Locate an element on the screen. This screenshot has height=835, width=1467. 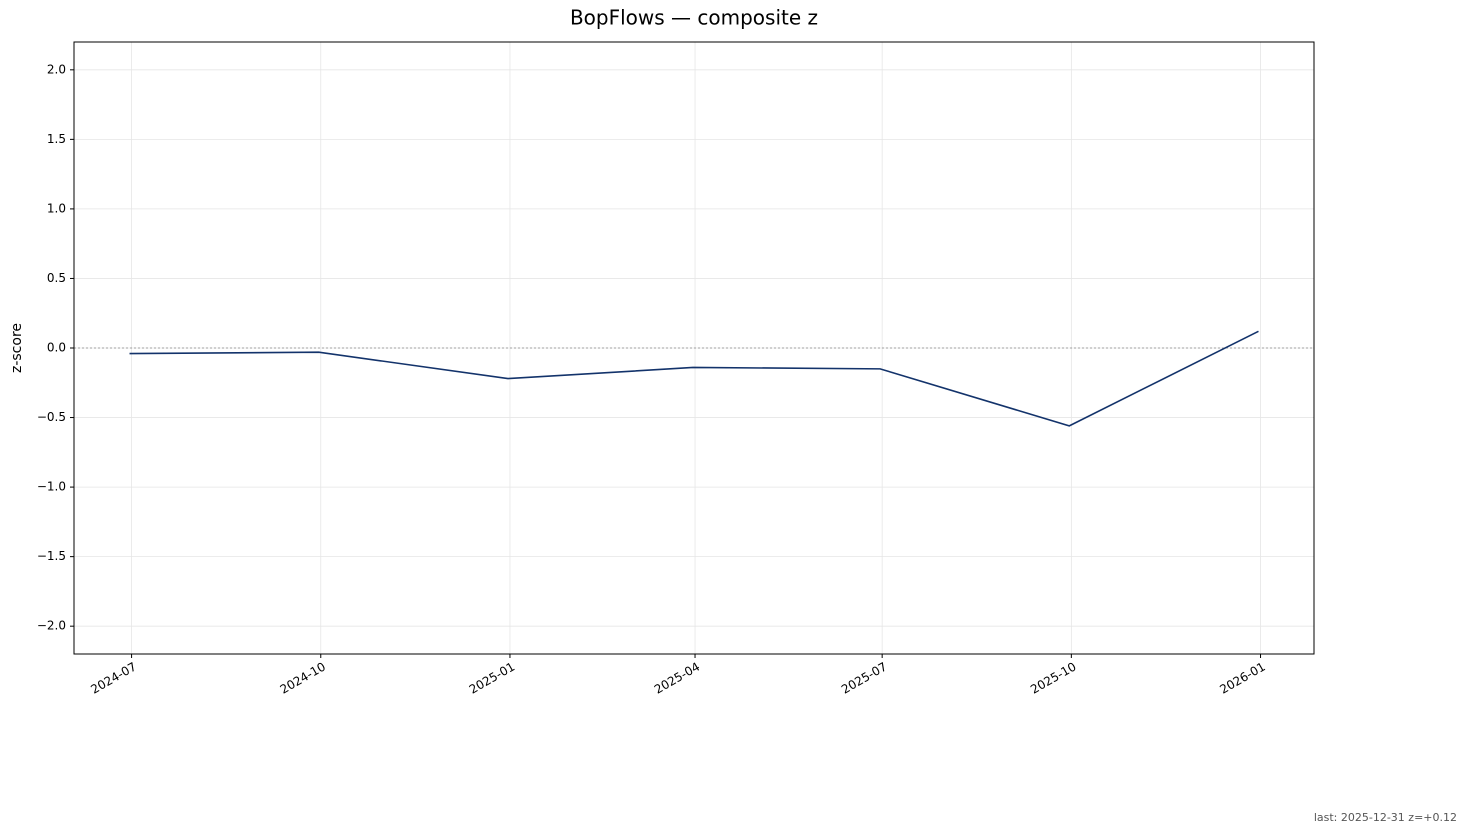
annotation: last: 2025-12-31 z=+0.12 is located at coordinates (1385, 817).